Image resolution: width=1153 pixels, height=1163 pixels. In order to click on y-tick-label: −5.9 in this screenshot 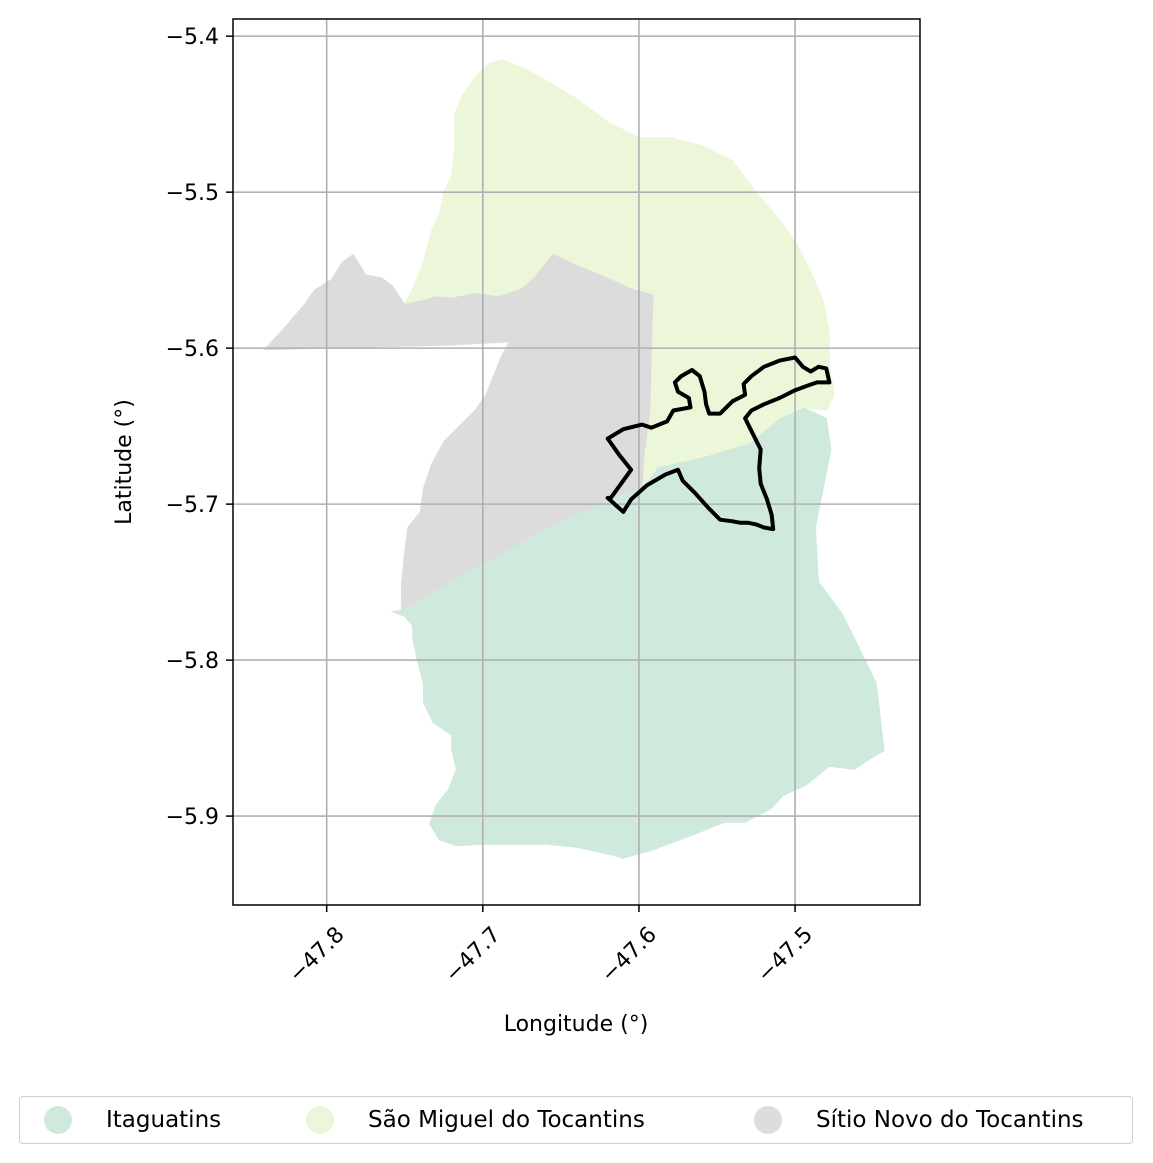, I will do `click(192, 817)`.